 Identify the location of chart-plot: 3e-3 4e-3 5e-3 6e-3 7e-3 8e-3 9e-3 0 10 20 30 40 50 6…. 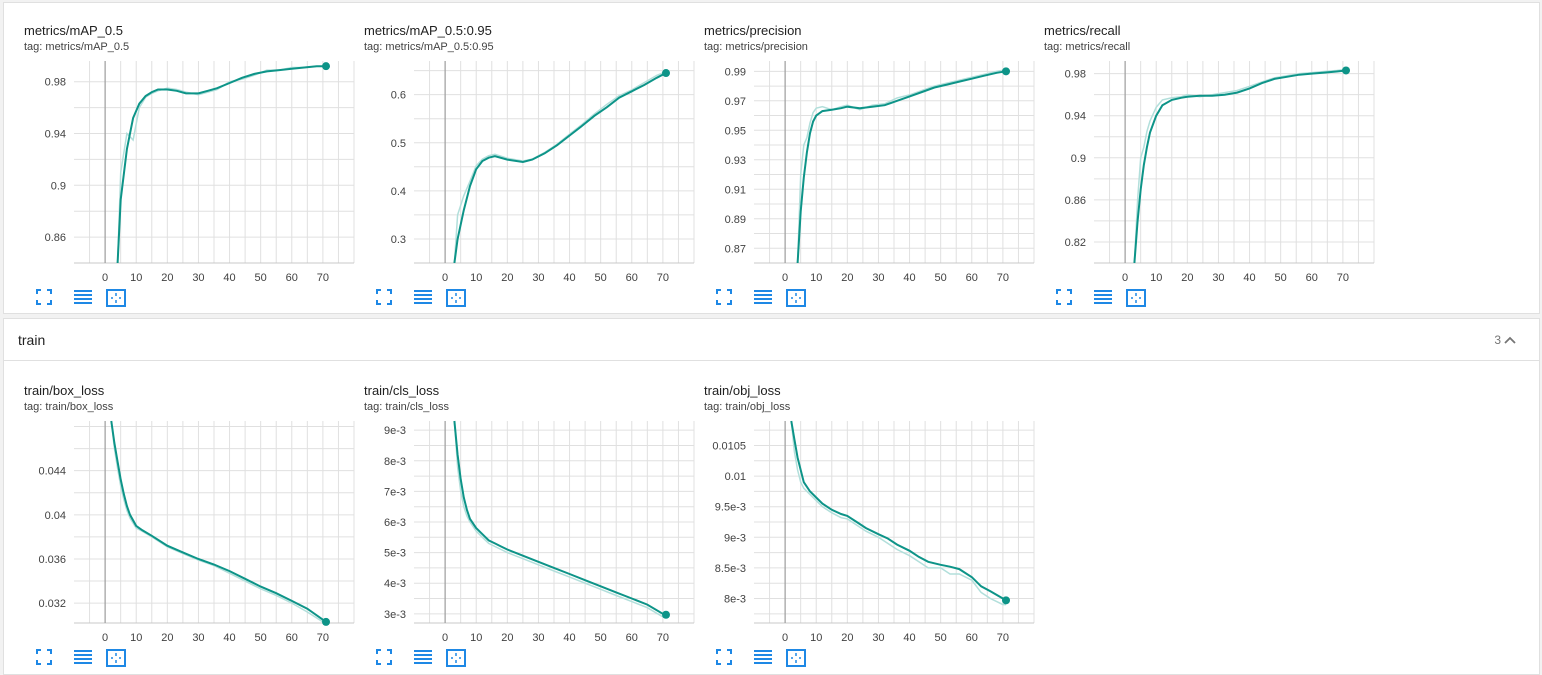
(530, 537).